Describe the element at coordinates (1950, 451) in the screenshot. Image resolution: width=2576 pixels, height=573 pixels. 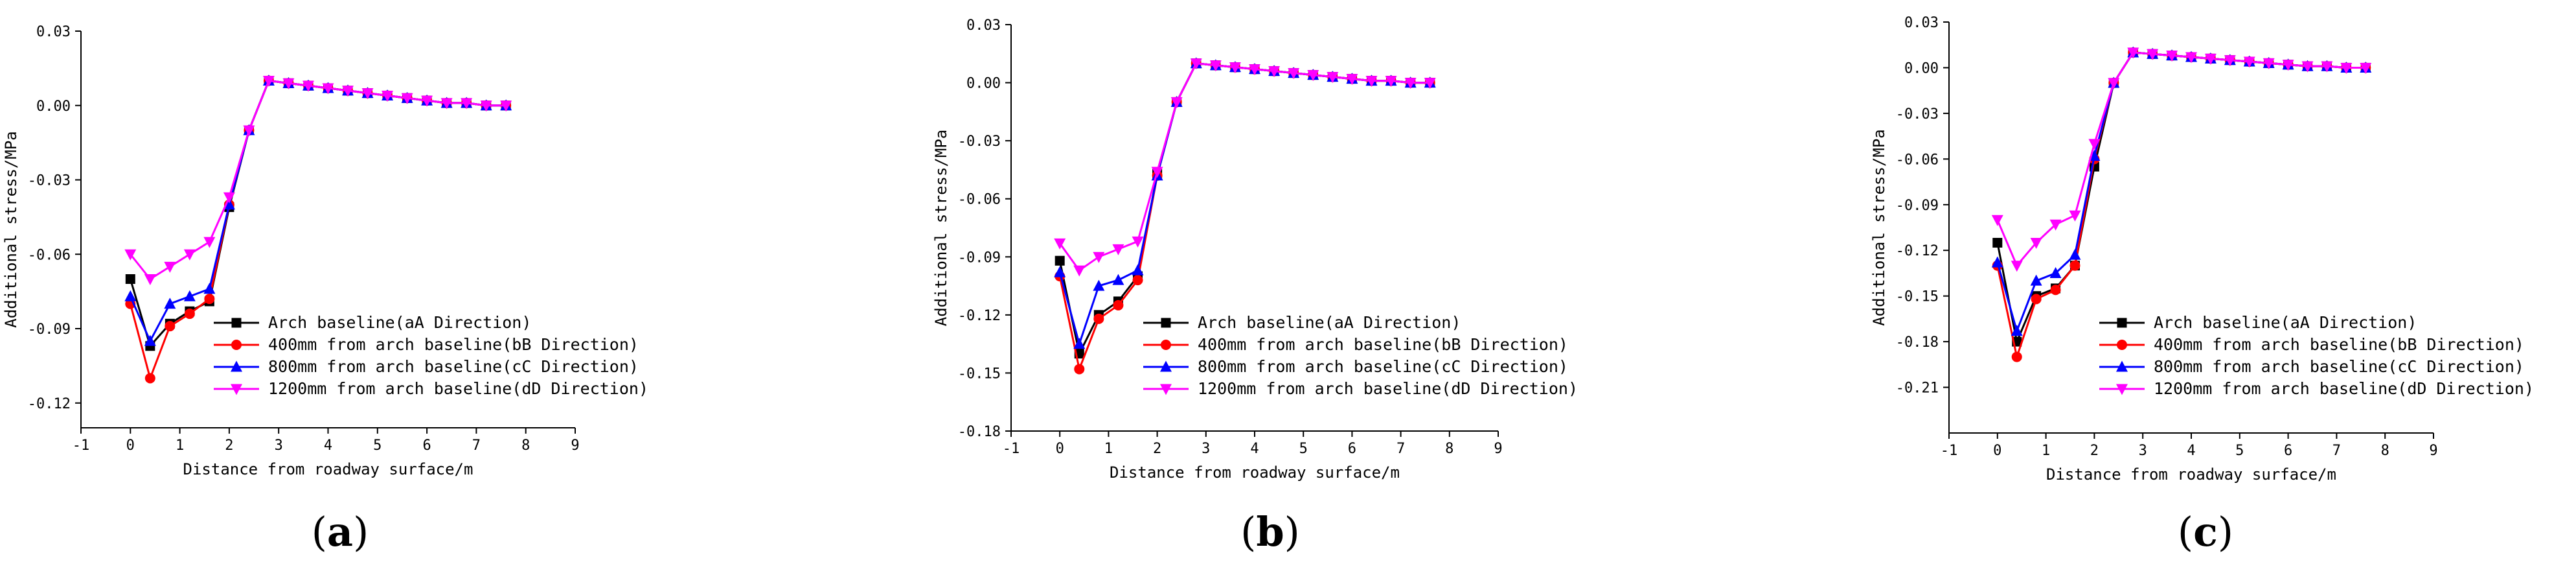
I see `x-tick-label: -1` at that location.